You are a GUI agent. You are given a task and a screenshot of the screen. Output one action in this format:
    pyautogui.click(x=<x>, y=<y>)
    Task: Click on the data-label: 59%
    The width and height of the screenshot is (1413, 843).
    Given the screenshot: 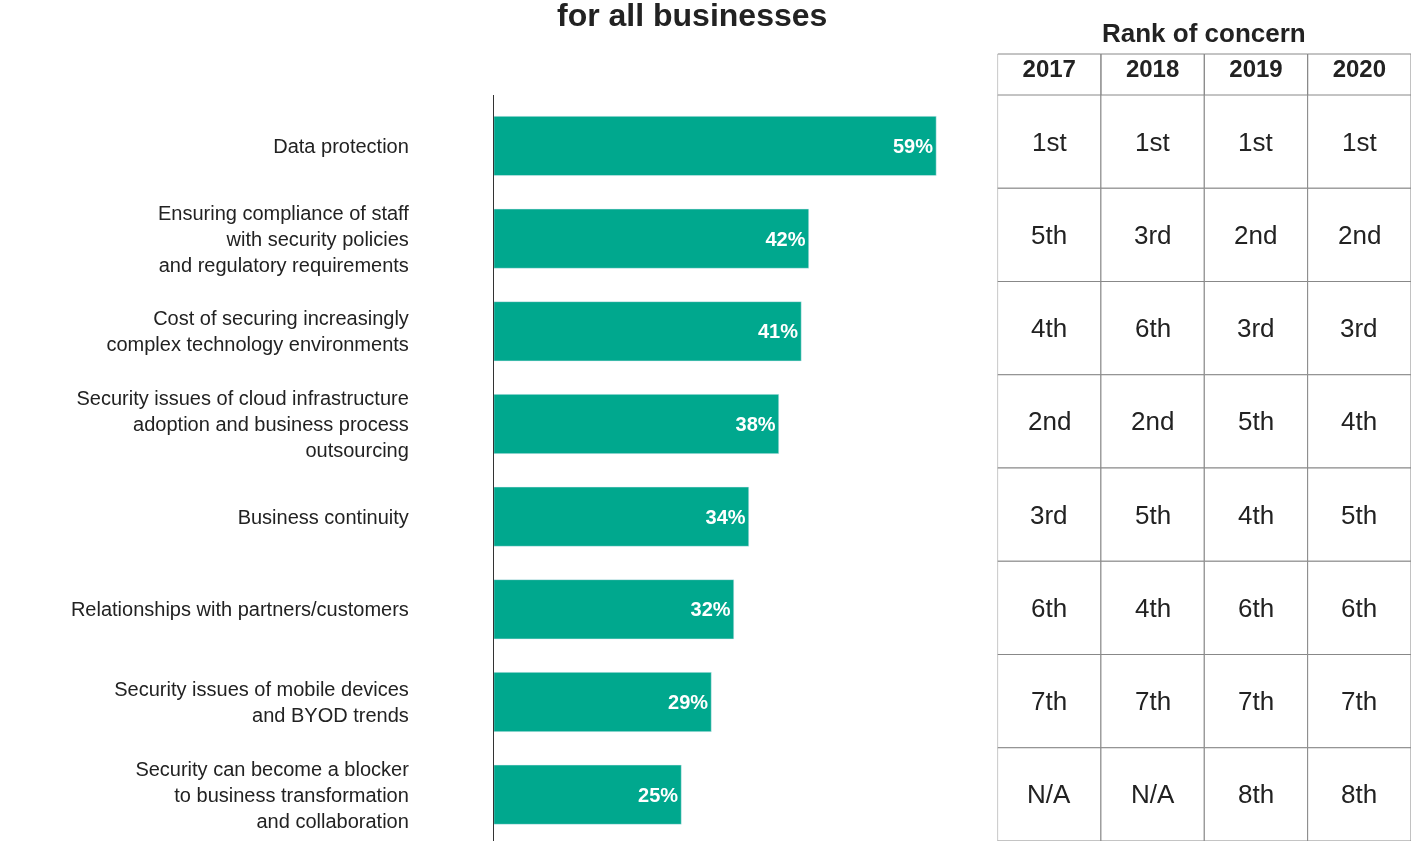 What is the action you would take?
    pyautogui.click(x=913, y=145)
    